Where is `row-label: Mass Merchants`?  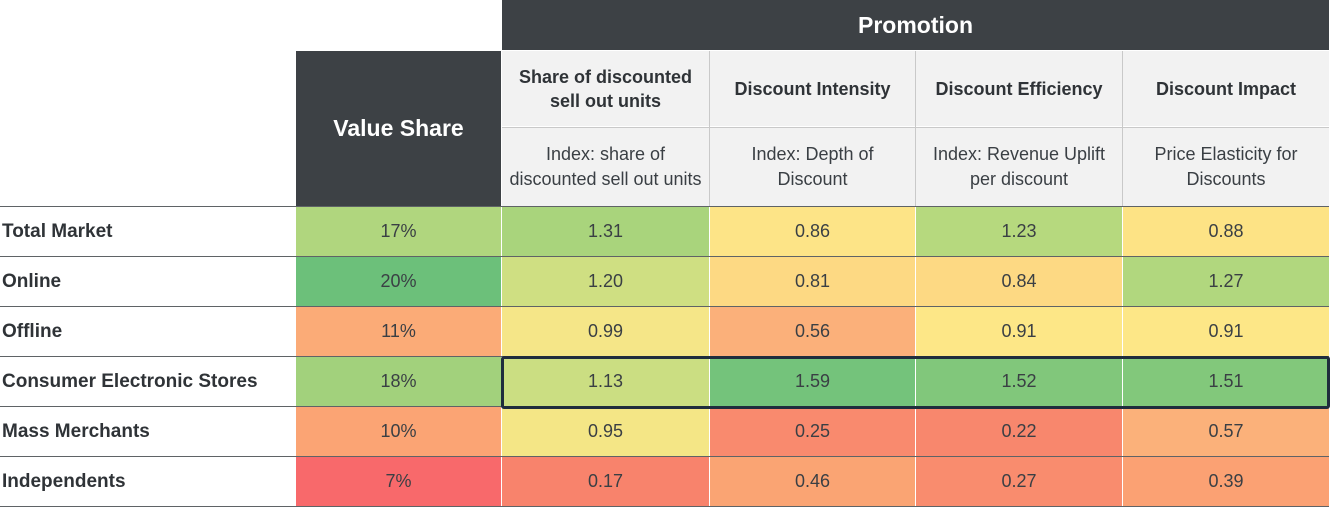
row-label: Mass Merchants is located at coordinates (76, 431).